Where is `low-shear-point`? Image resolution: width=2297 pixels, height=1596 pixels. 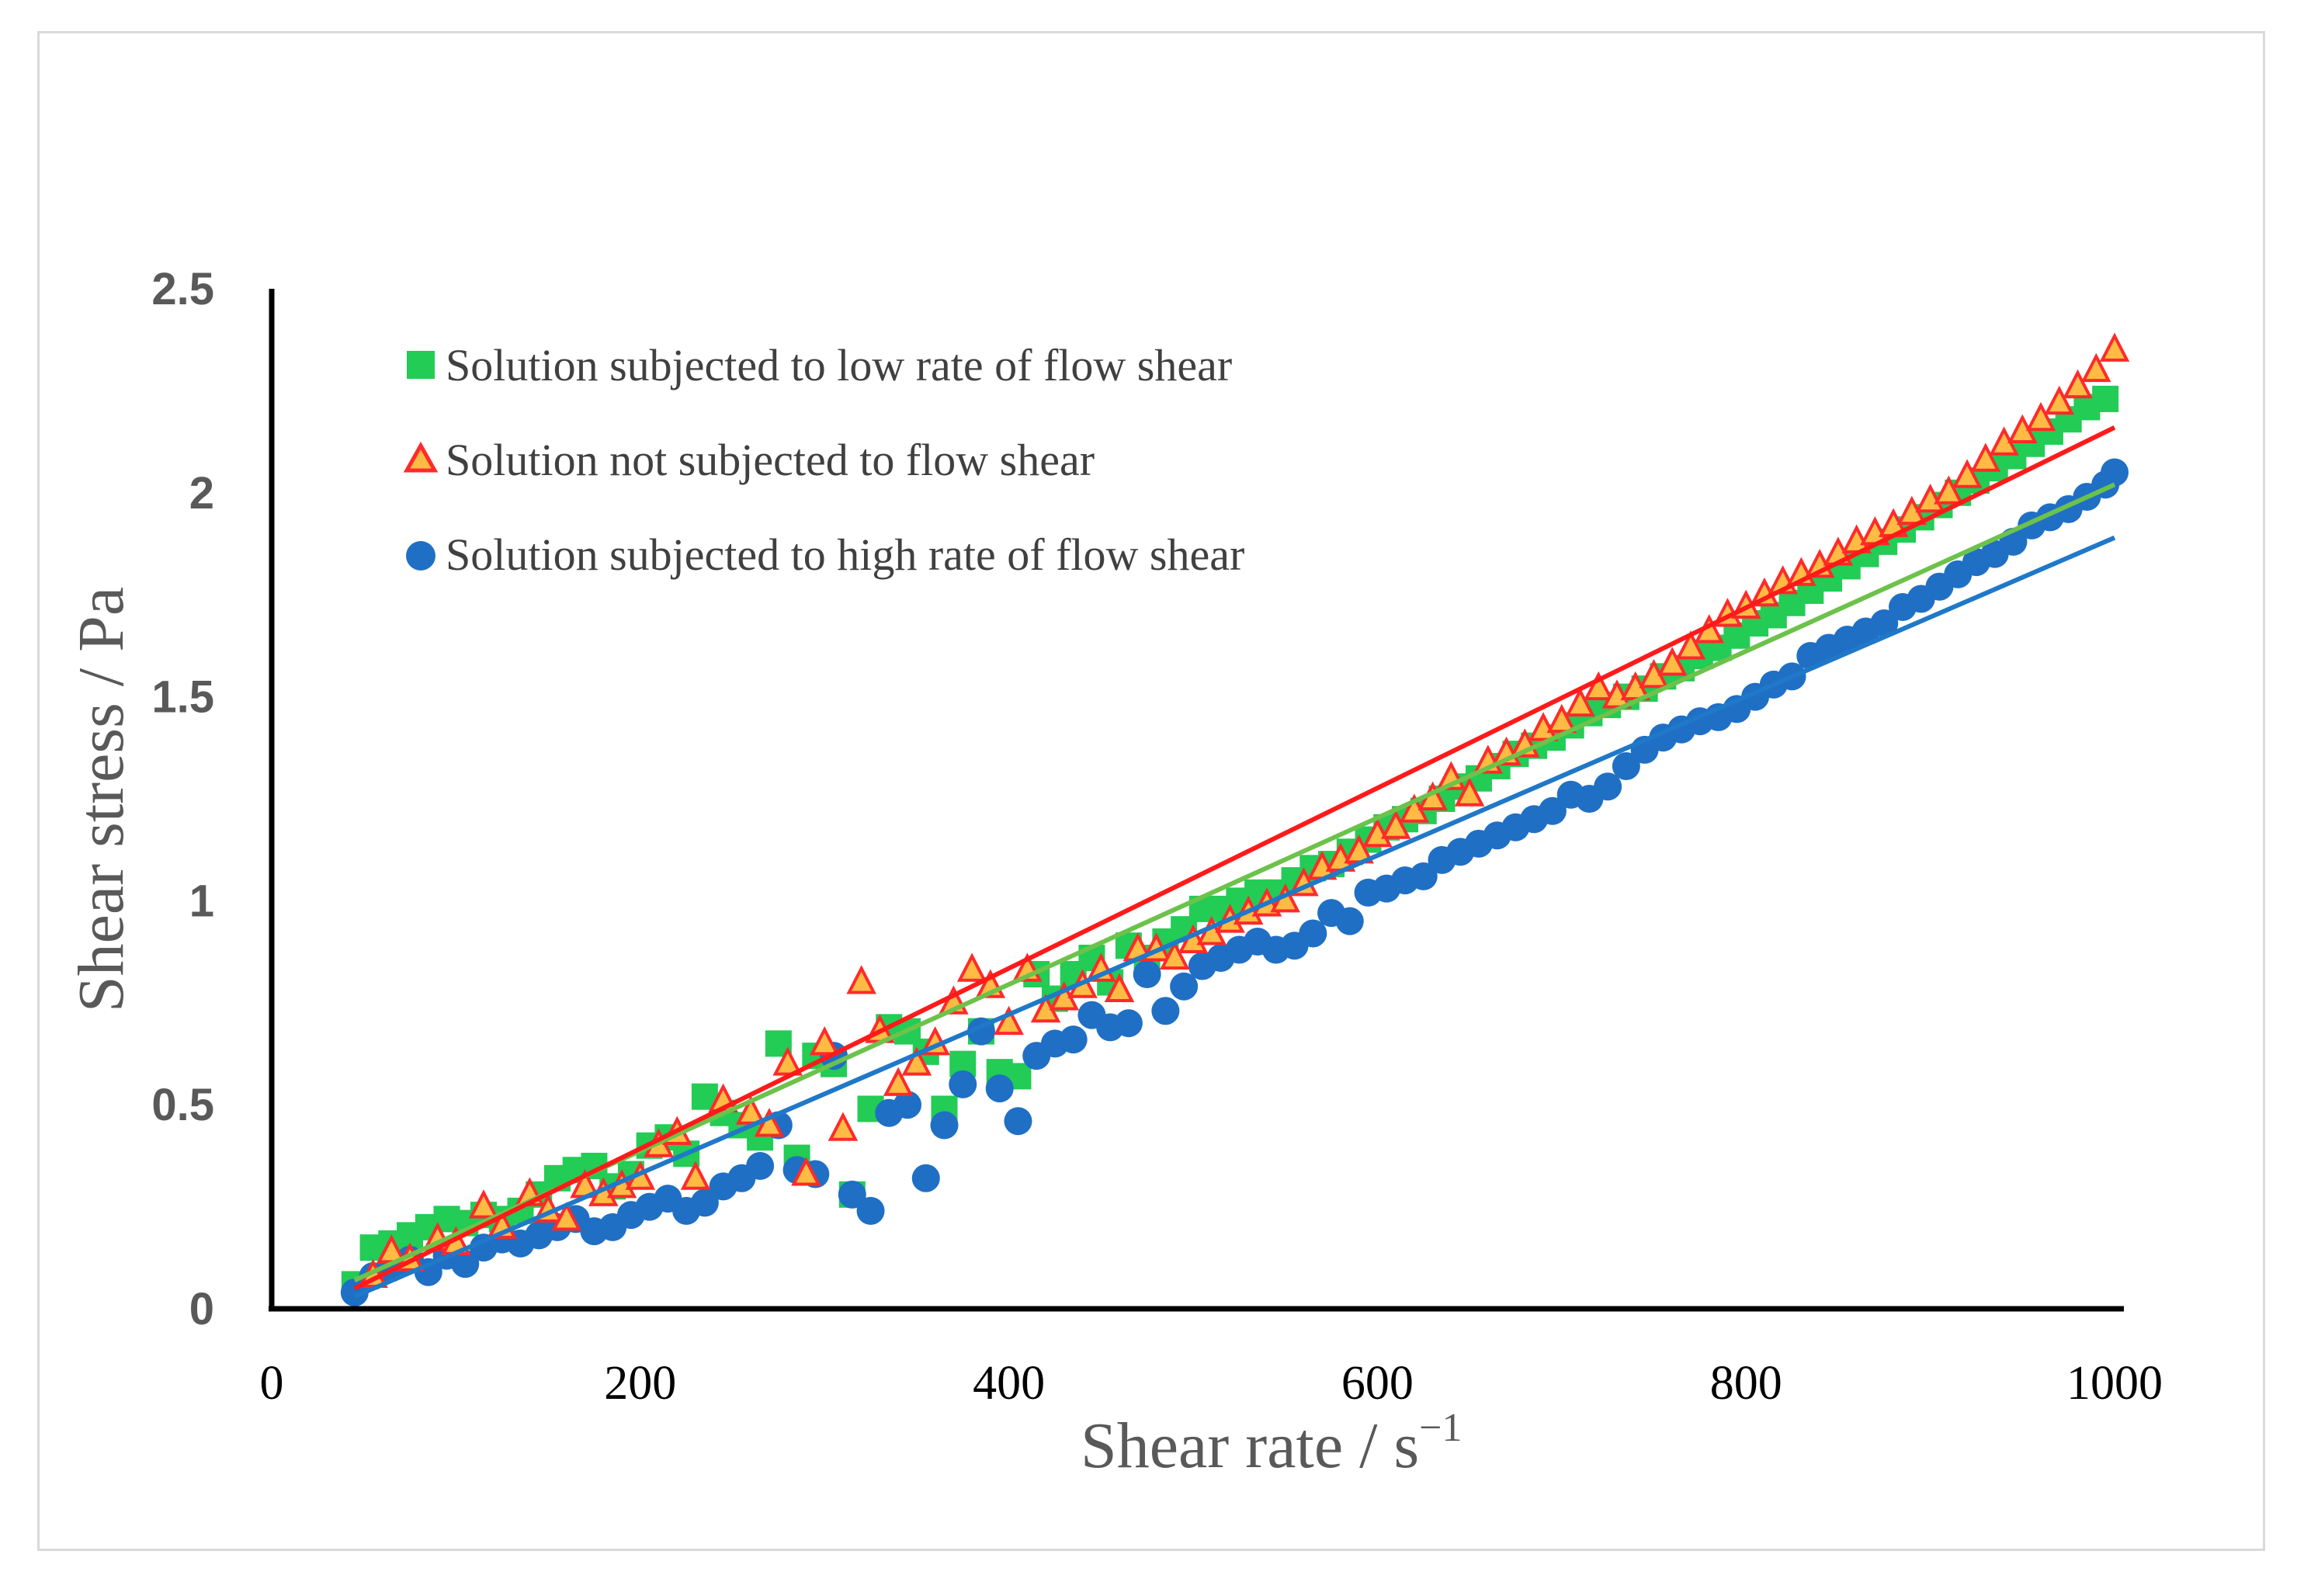
low-shear-point is located at coordinates (2106, 399).